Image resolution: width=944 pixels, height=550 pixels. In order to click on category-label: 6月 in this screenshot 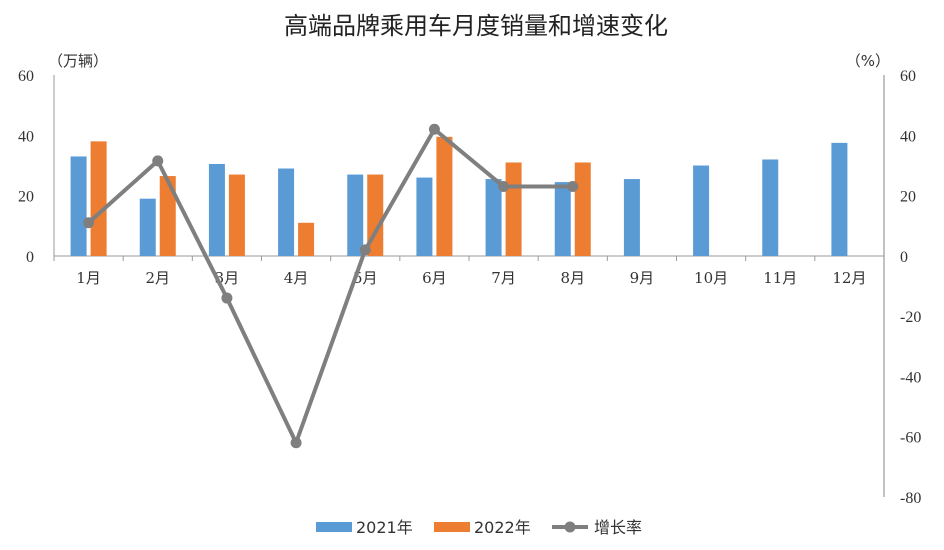, I will do `click(434, 278)`.